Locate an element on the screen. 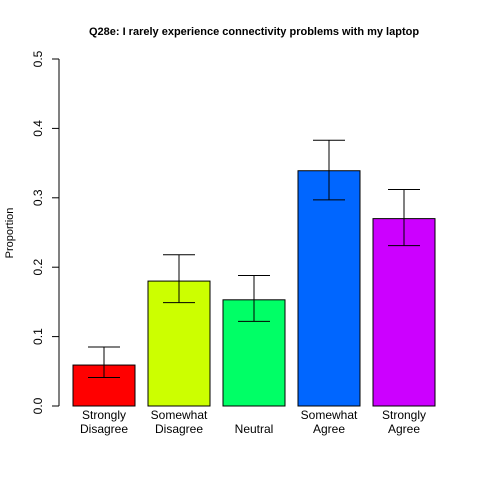 This screenshot has width=480, height=480. y-tick-label: 0.1 is located at coordinates (38, 336).